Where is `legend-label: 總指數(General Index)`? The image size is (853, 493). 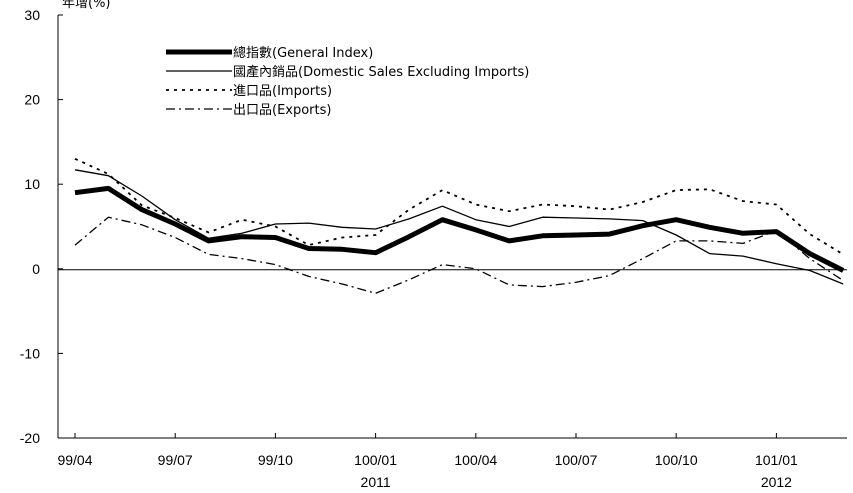
legend-label: 總指數(General Index) is located at coordinates (303, 53).